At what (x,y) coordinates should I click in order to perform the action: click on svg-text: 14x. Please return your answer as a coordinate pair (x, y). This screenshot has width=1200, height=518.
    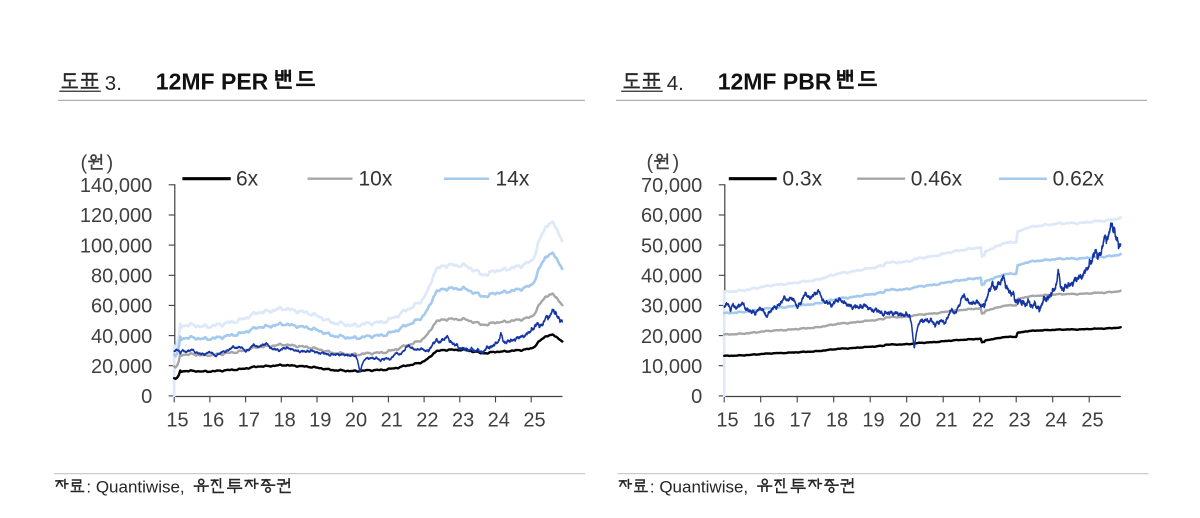
    Looking at the image, I should click on (513, 179).